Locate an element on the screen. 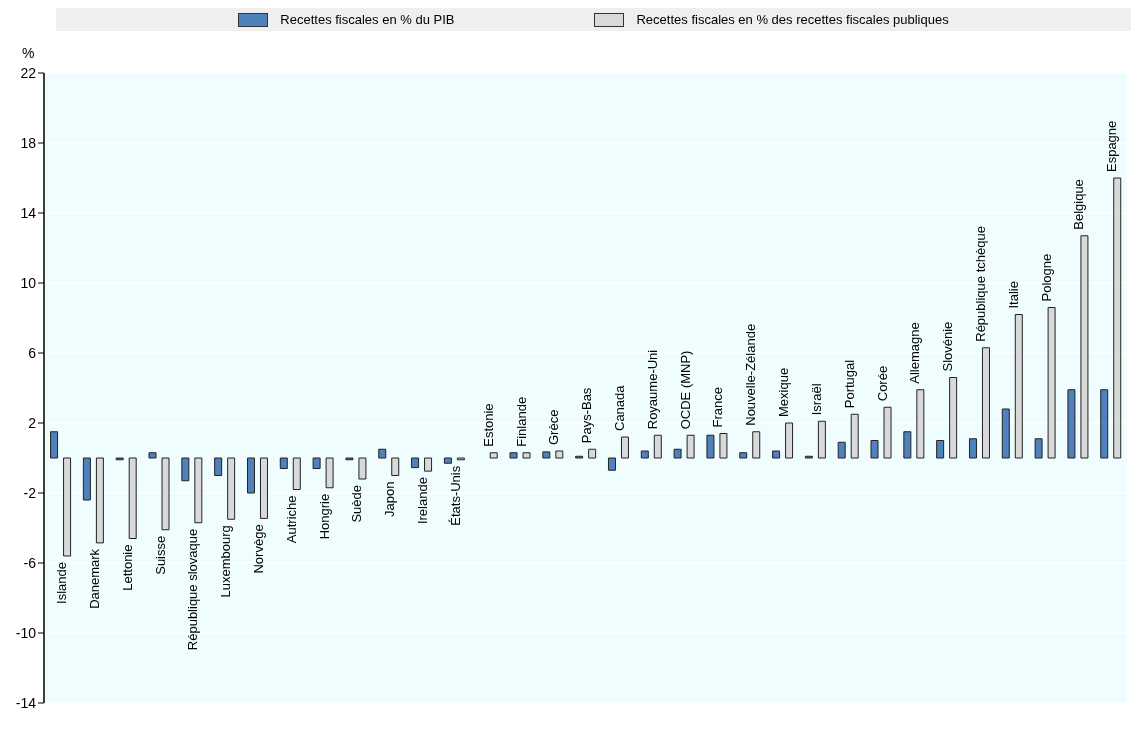 The width and height of the screenshot is (1139, 736). x-tick-label: Irelande is located at coordinates (423, 501).